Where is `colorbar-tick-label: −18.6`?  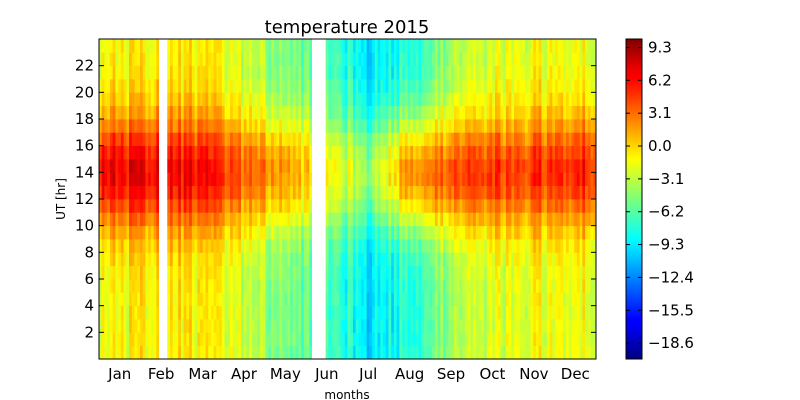
colorbar-tick-label: −18.6 is located at coordinates (671, 343).